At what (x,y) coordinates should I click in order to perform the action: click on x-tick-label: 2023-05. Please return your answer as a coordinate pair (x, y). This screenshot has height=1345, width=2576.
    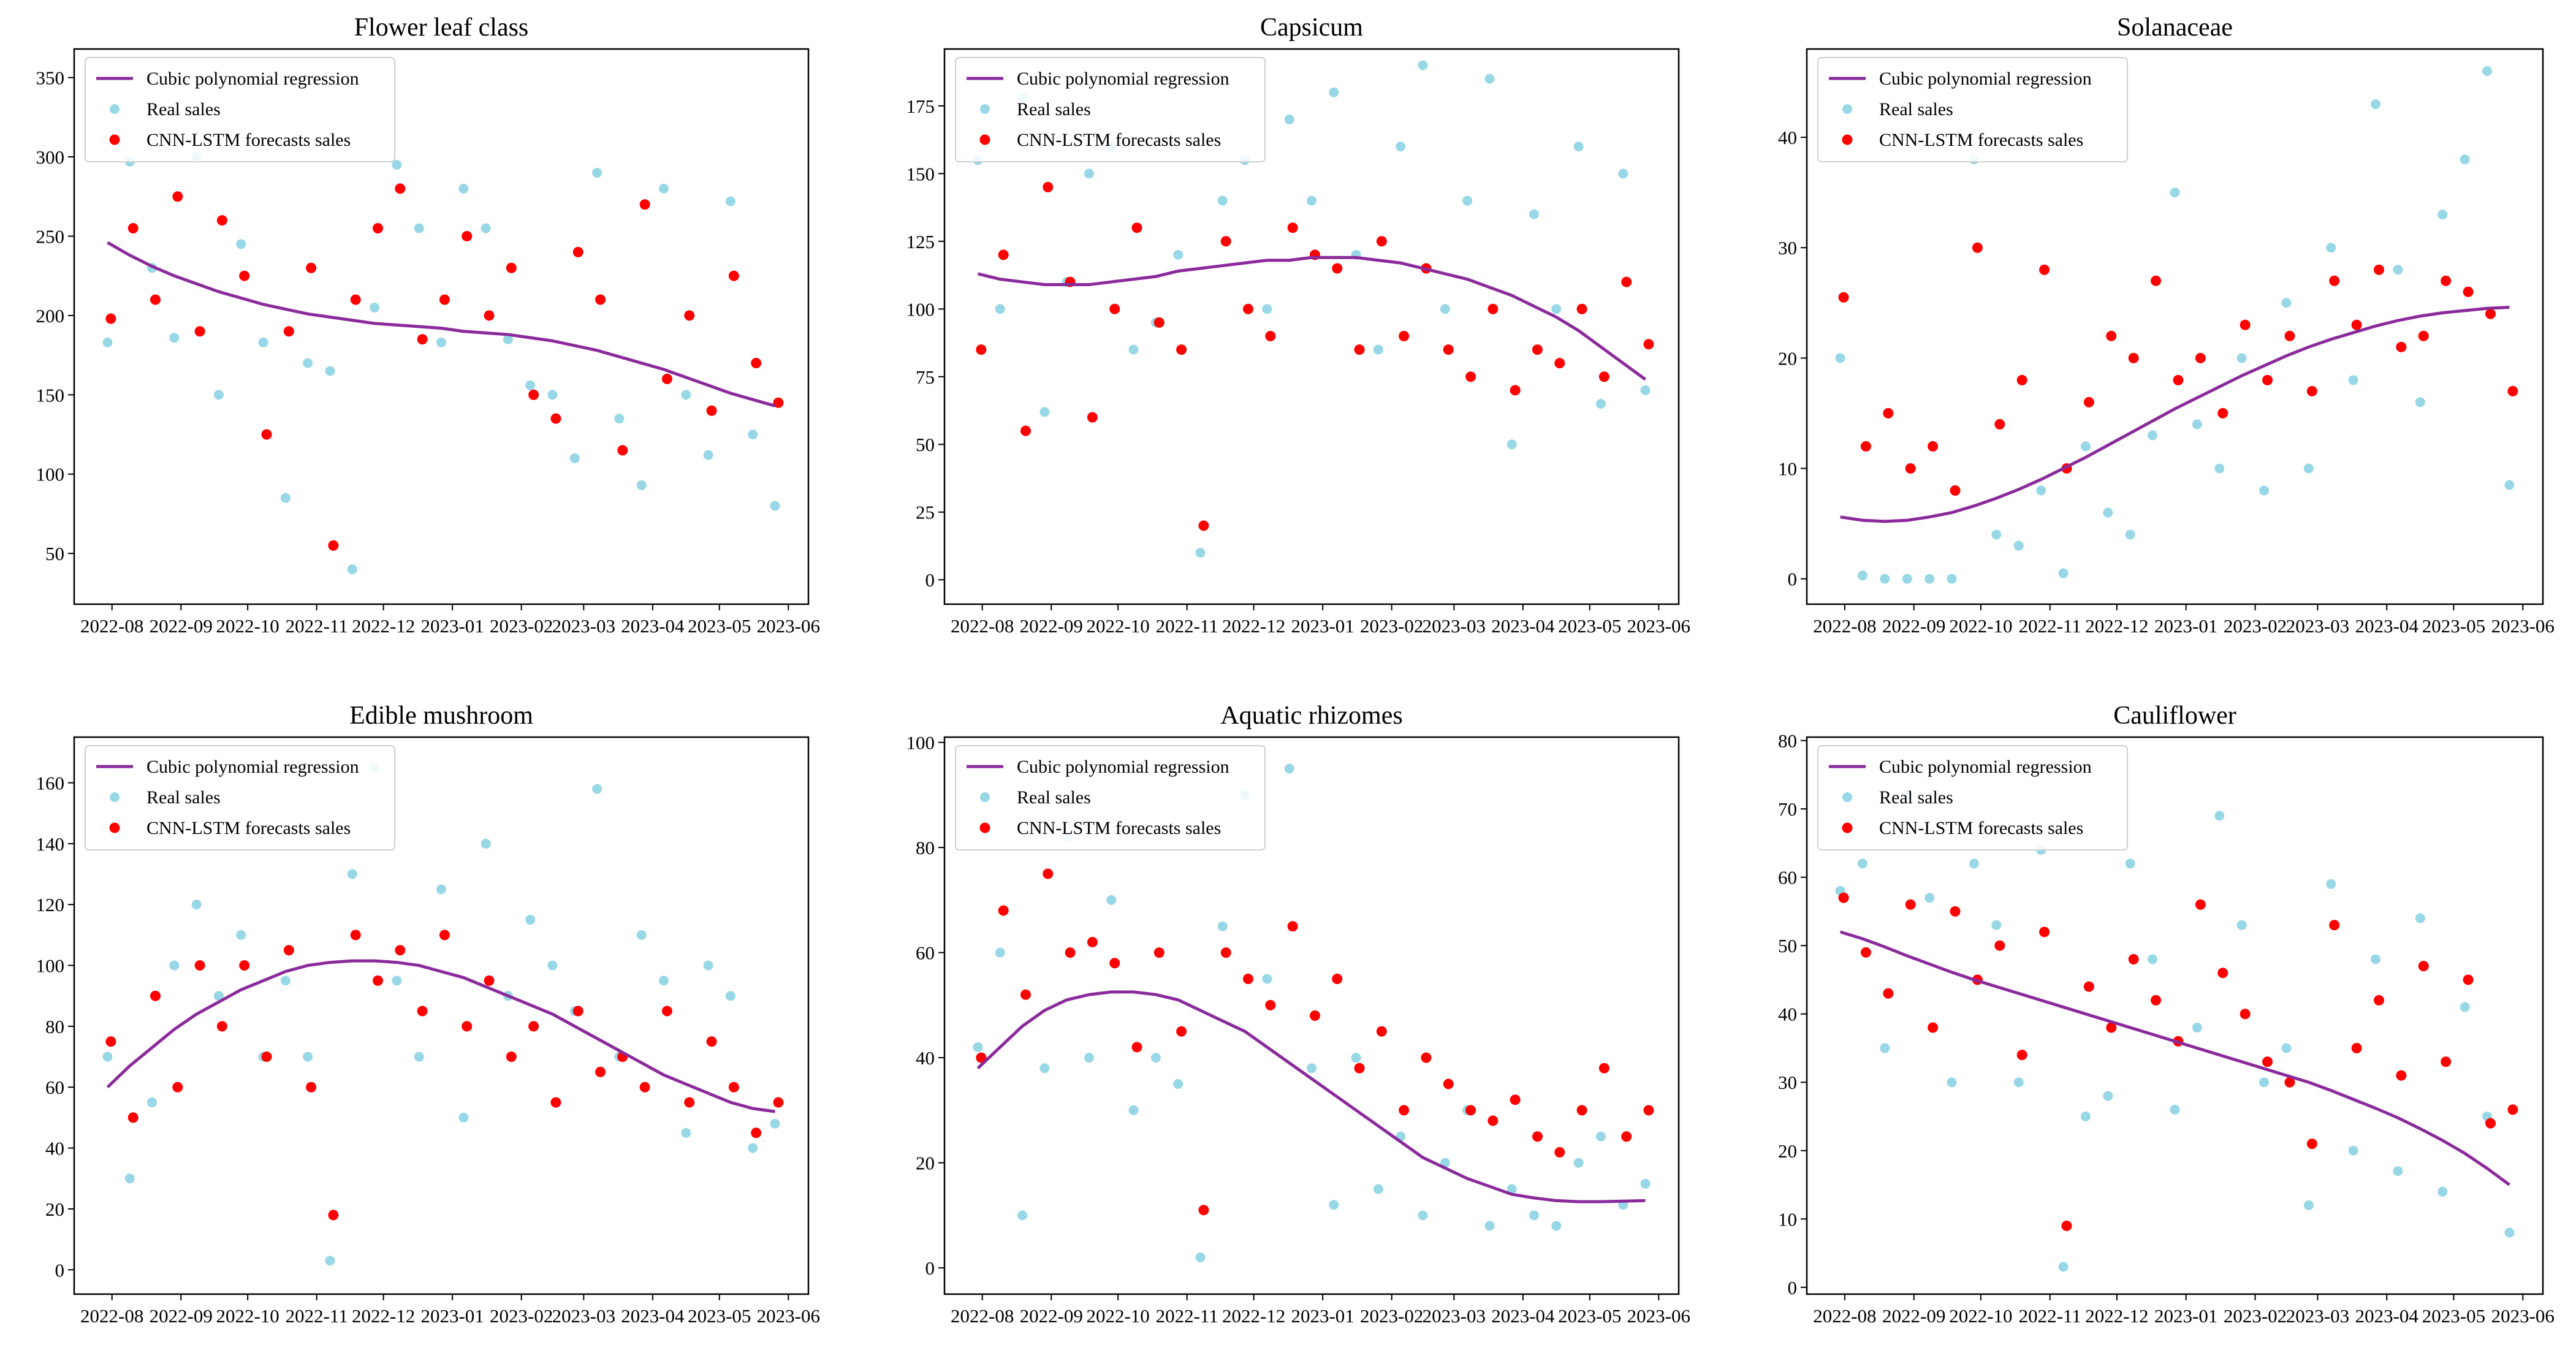
    Looking at the image, I should click on (1589, 1316).